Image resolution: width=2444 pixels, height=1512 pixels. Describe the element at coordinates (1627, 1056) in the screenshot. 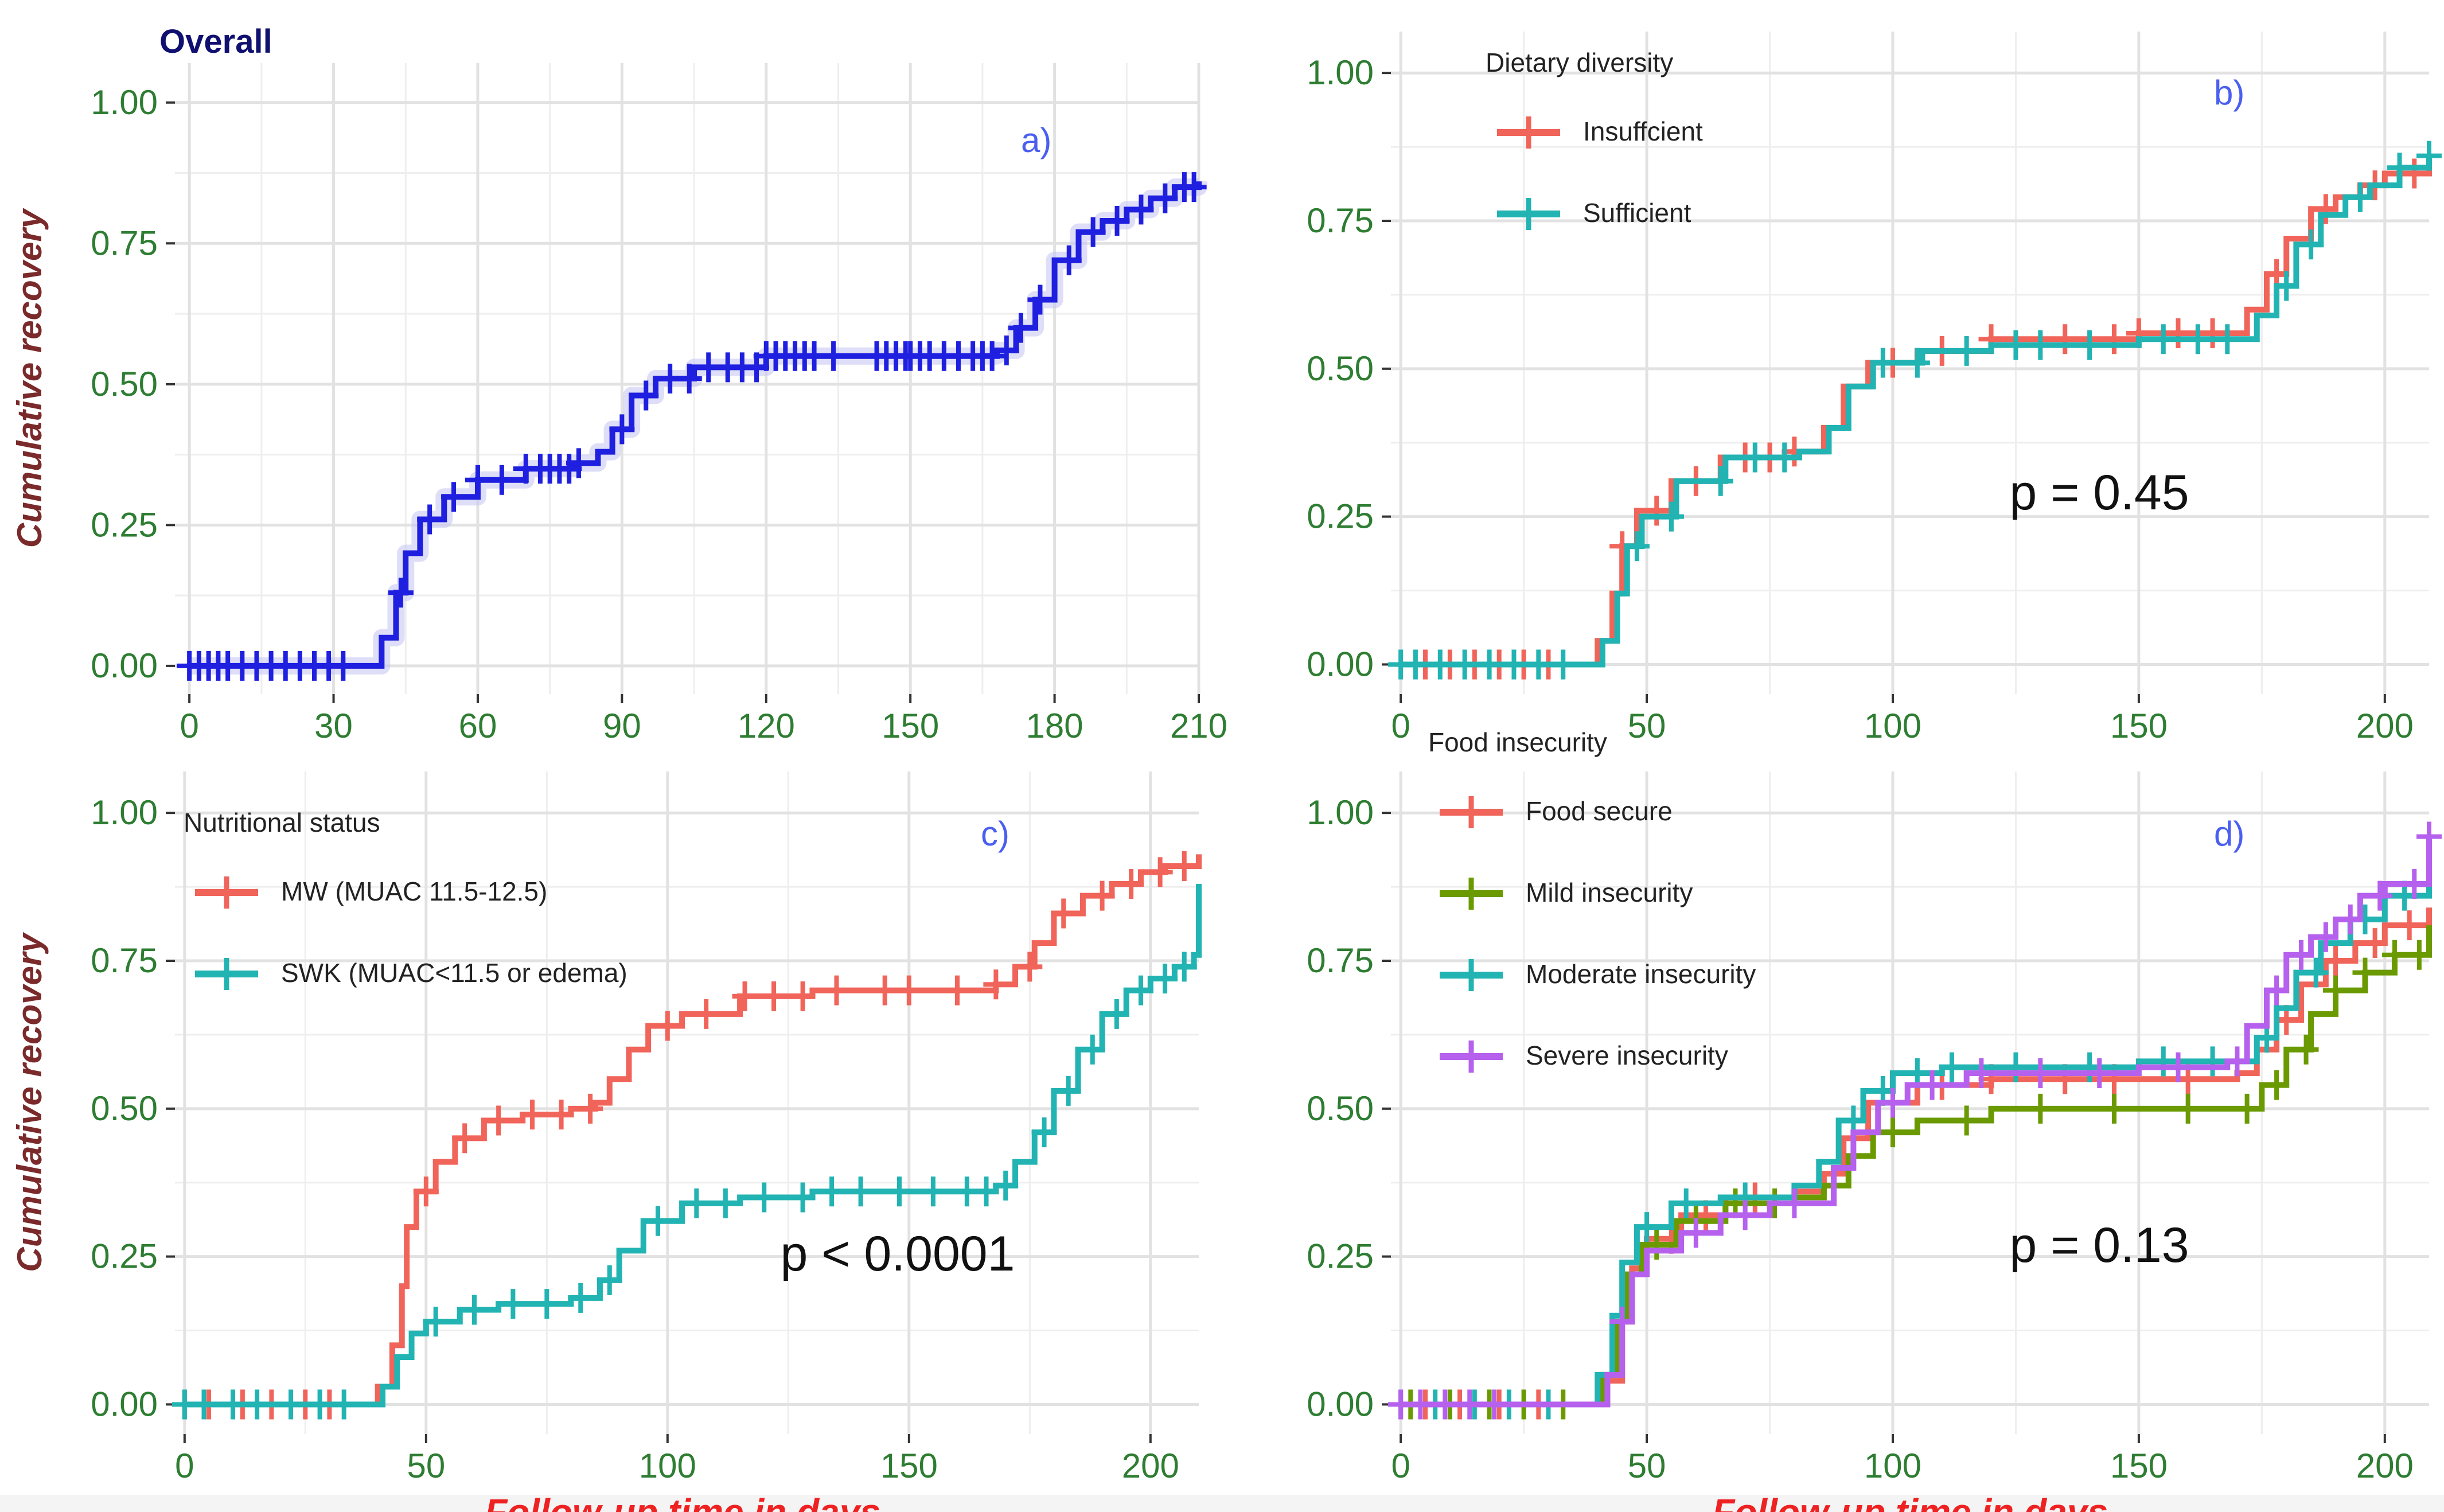

I see `legend-label: Severe insecurity` at that location.